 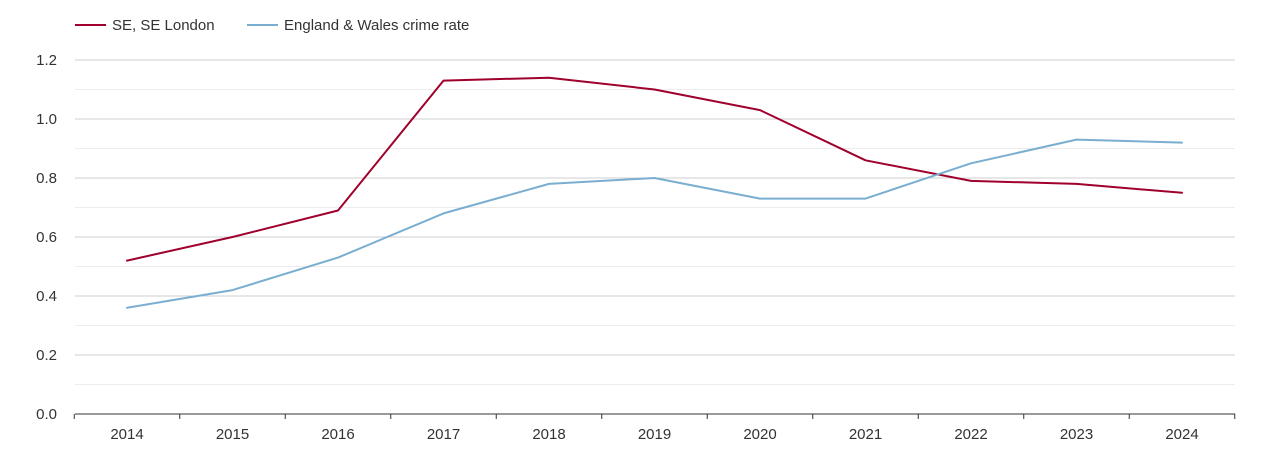 What do you see at coordinates (654, 434) in the screenshot?
I see `x-tick-label: 2019` at bounding box center [654, 434].